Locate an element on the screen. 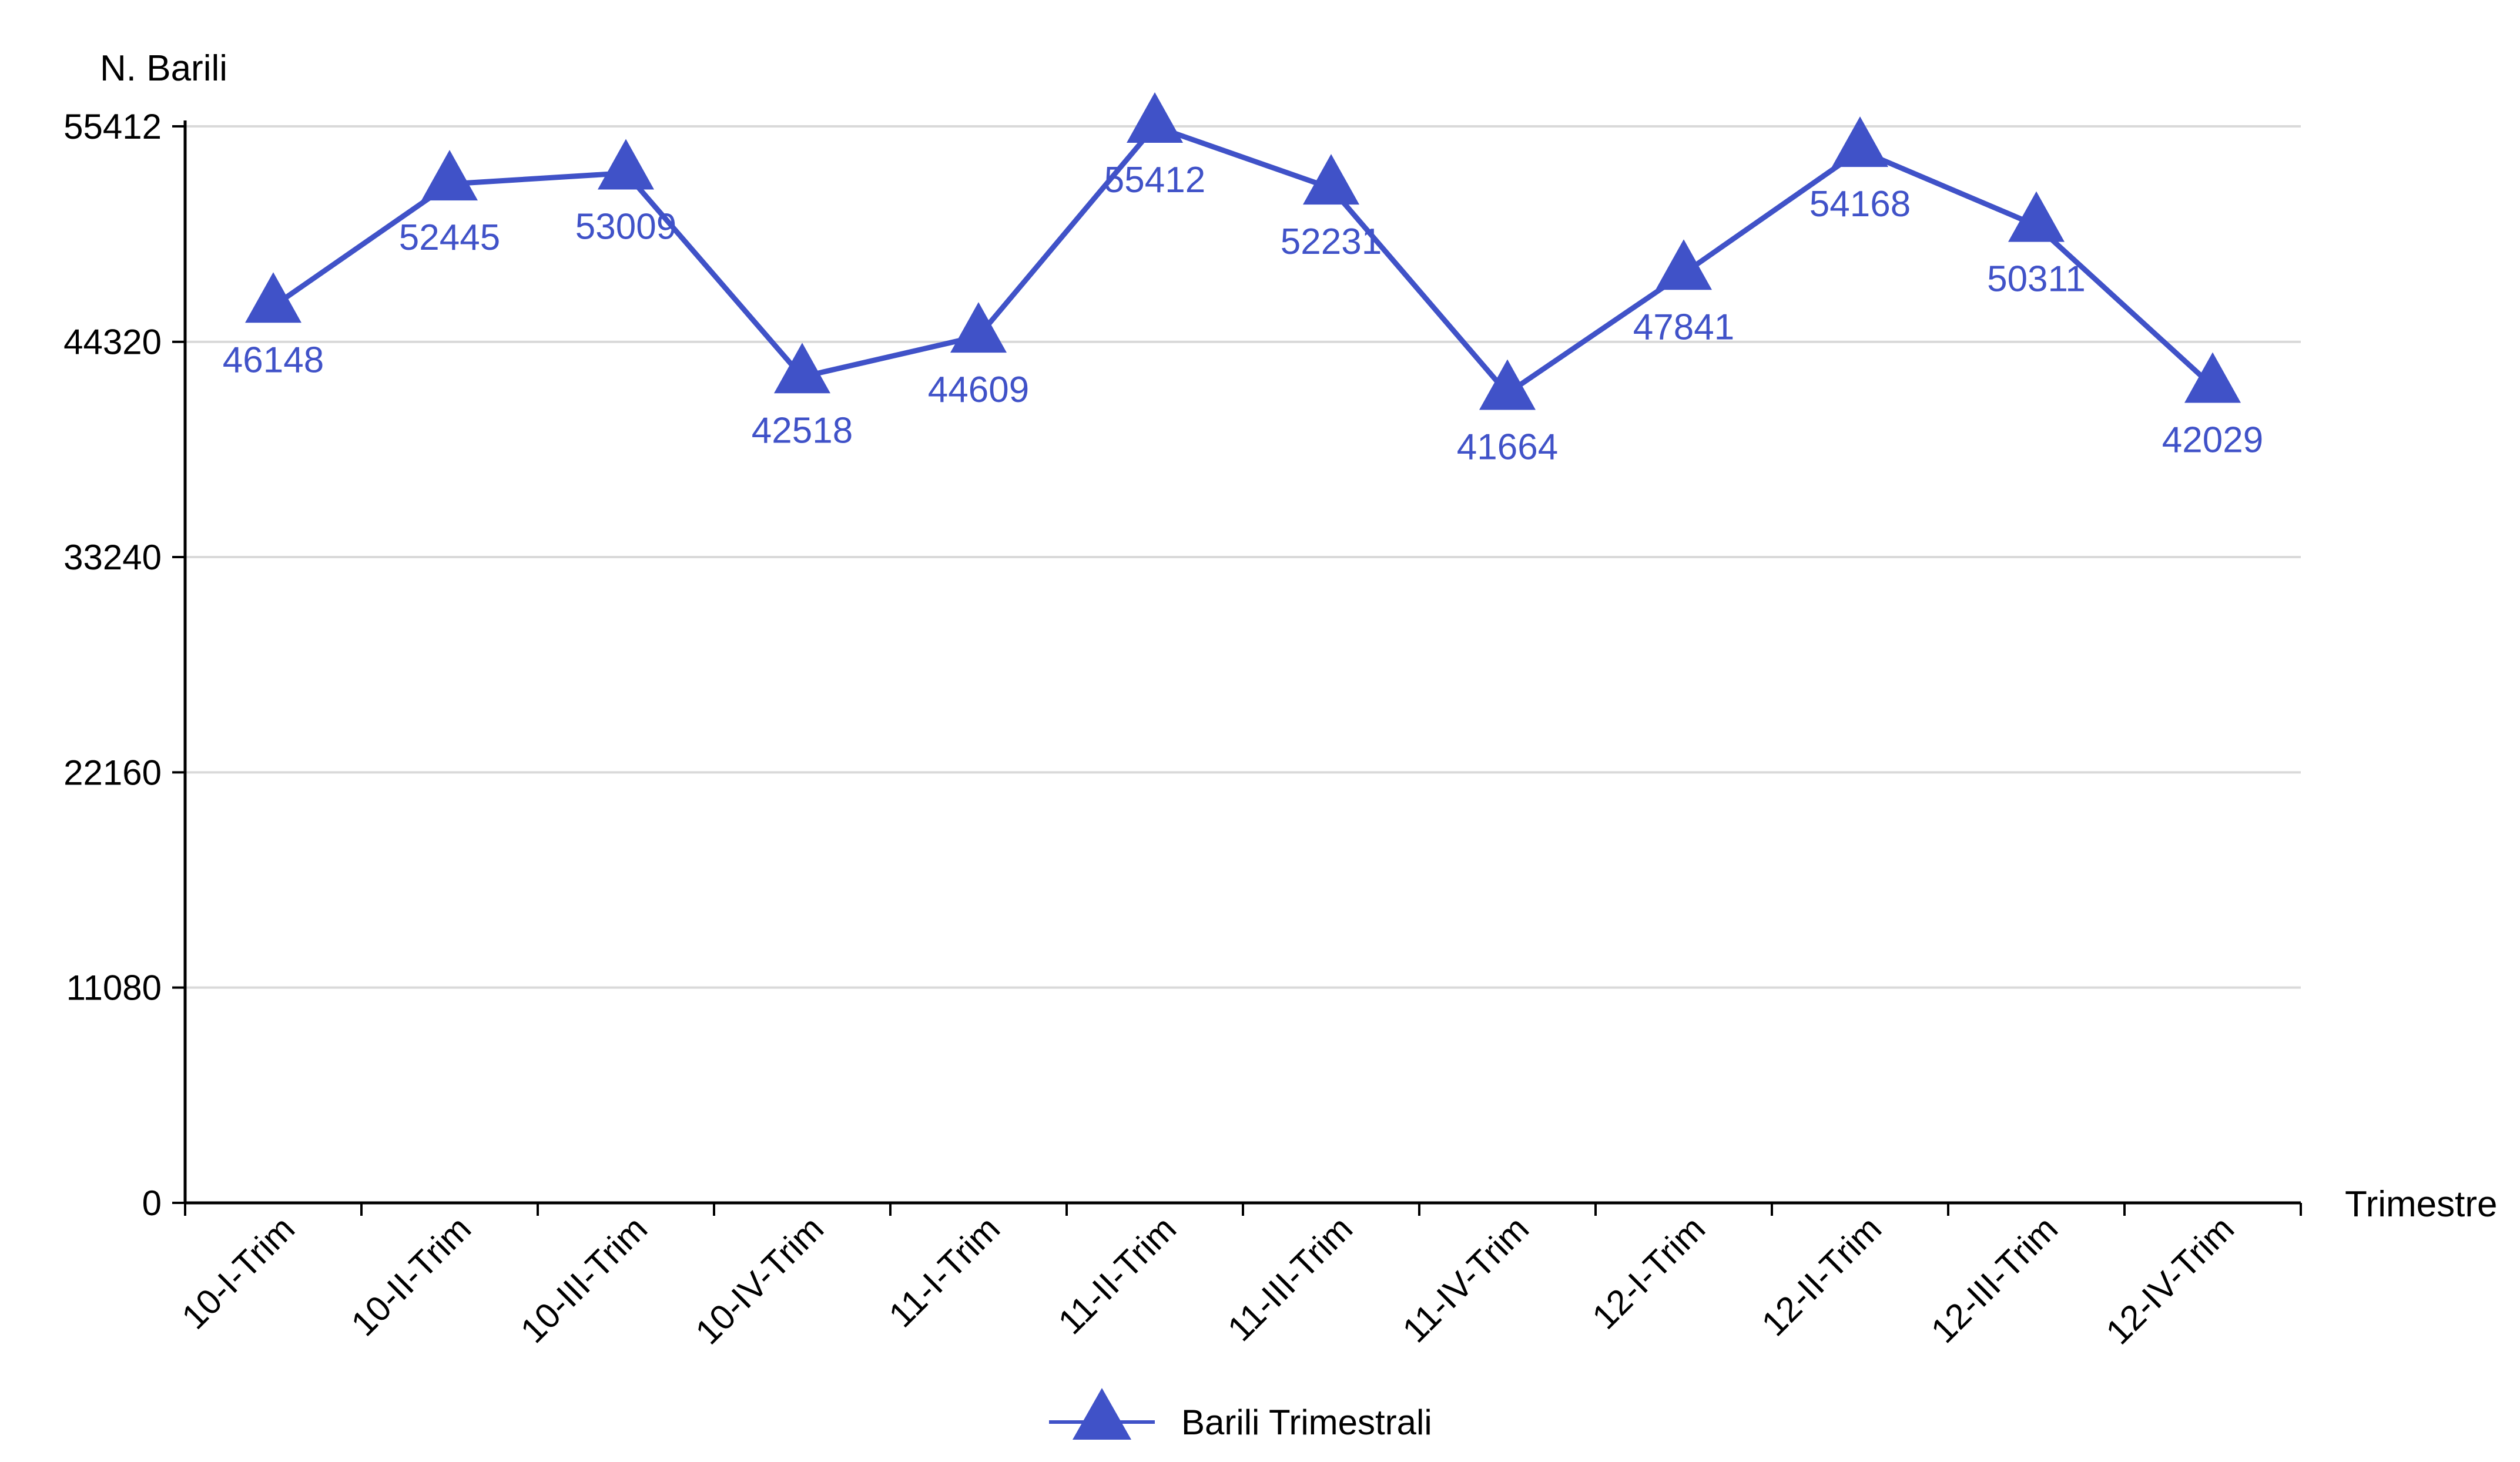 Image resolution: width=2520 pixels, height=1462 pixels. legend: Barili Trimestrali is located at coordinates (1240, 1415).